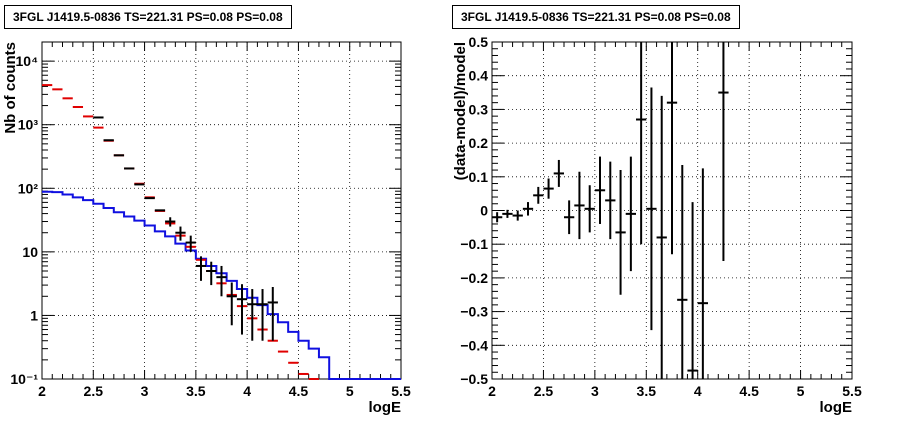 The width and height of the screenshot is (898, 421). Describe the element at coordinates (479, 177) in the screenshot. I see `y-tick-label: 0.1` at that location.